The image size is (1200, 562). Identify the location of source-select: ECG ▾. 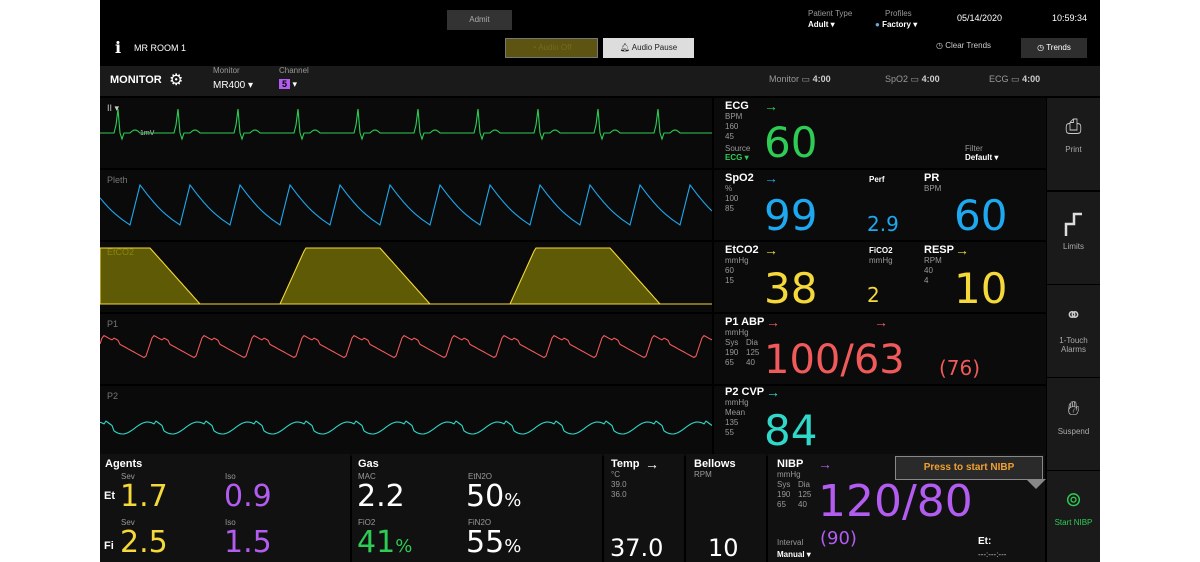
(737, 157).